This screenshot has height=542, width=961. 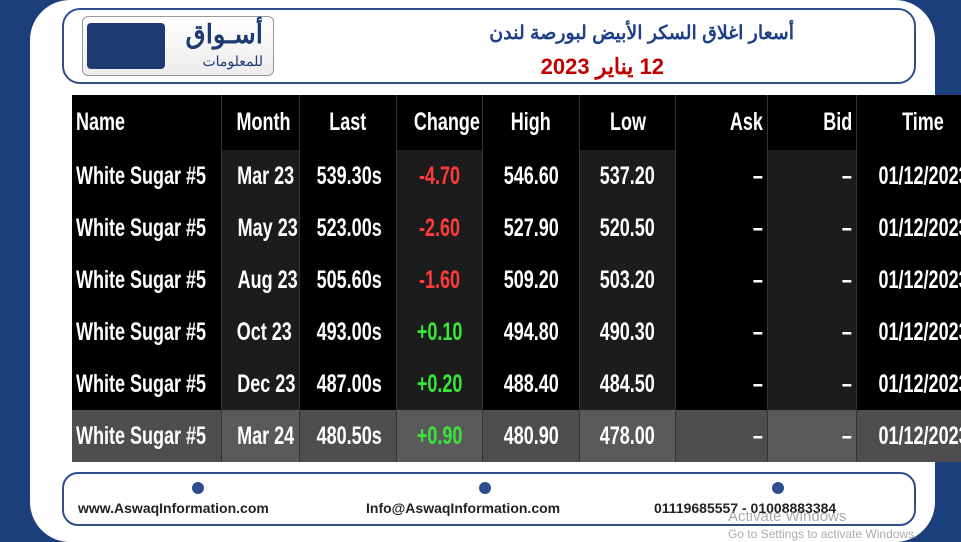 What do you see at coordinates (267, 279) in the screenshot?
I see `cell-text: Aug 23` at bounding box center [267, 279].